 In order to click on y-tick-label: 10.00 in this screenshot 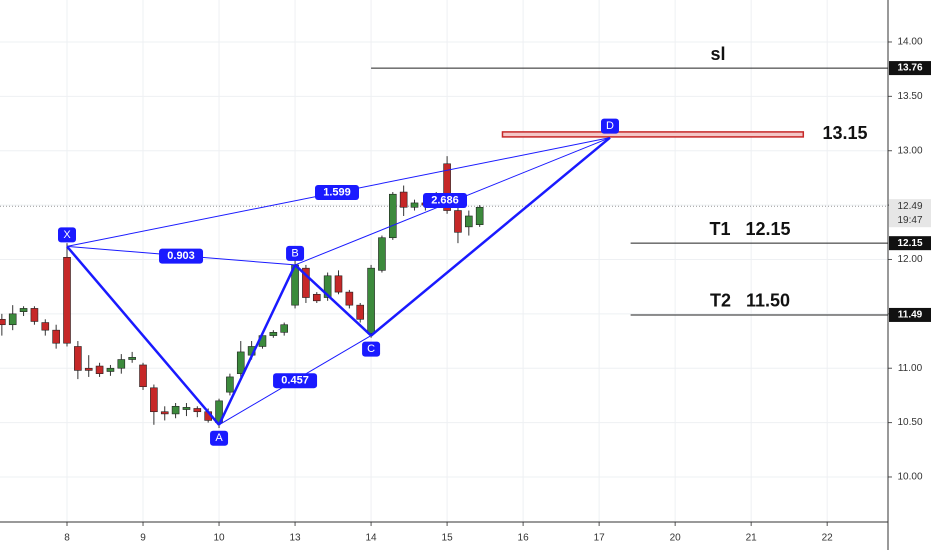, I will do `click(909, 477)`.